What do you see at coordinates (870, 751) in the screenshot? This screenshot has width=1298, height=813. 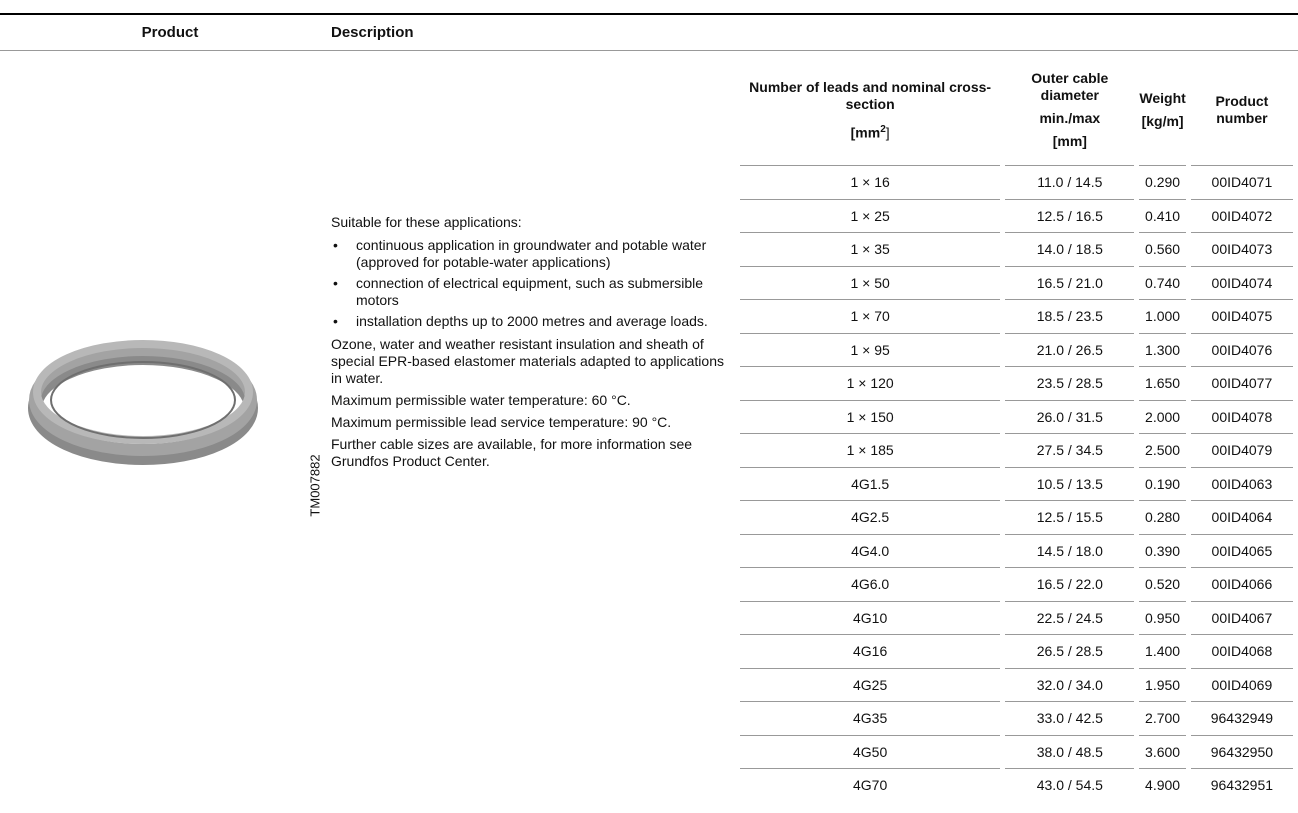 I see `cell: 4G50` at bounding box center [870, 751].